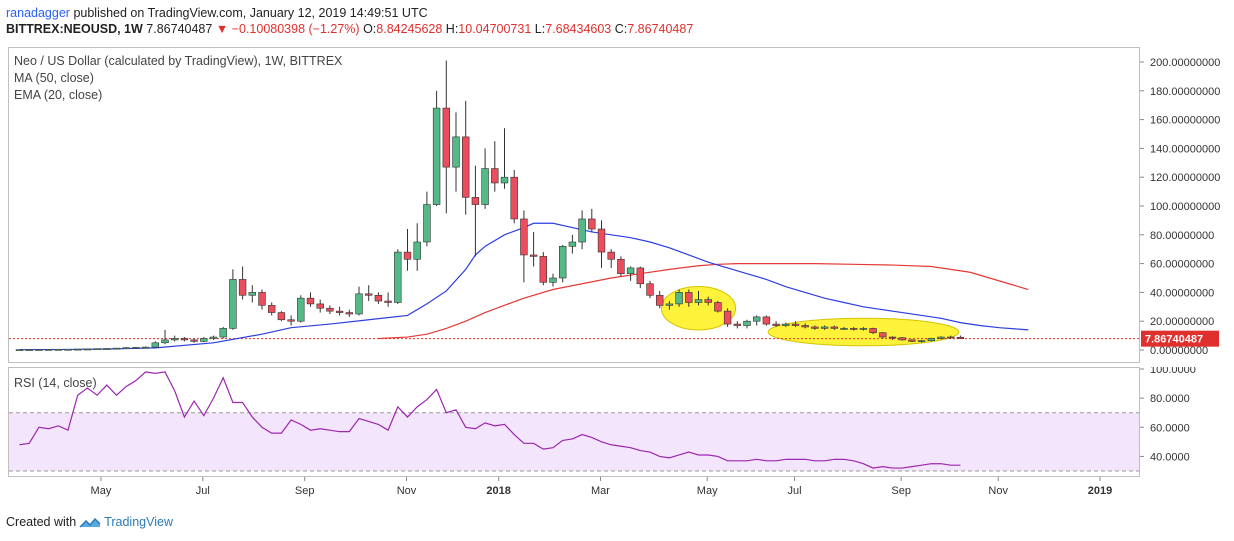 Image resolution: width=1234 pixels, height=541 pixels. What do you see at coordinates (1182, 236) in the screenshot?
I see `price-tick-label-6: 80.00000000` at bounding box center [1182, 236].